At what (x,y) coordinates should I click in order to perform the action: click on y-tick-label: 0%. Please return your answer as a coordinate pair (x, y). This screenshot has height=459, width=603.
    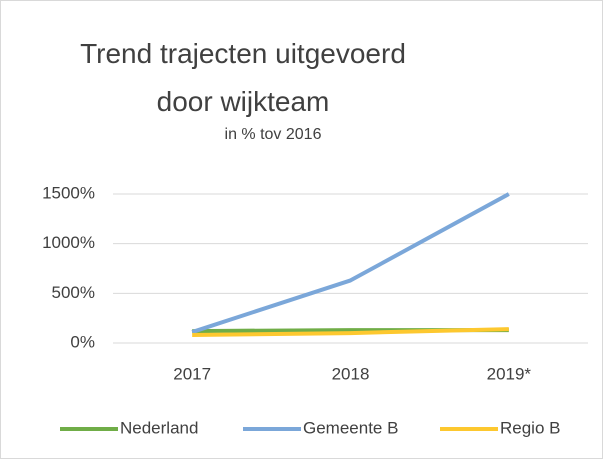
    Looking at the image, I should click on (82, 341).